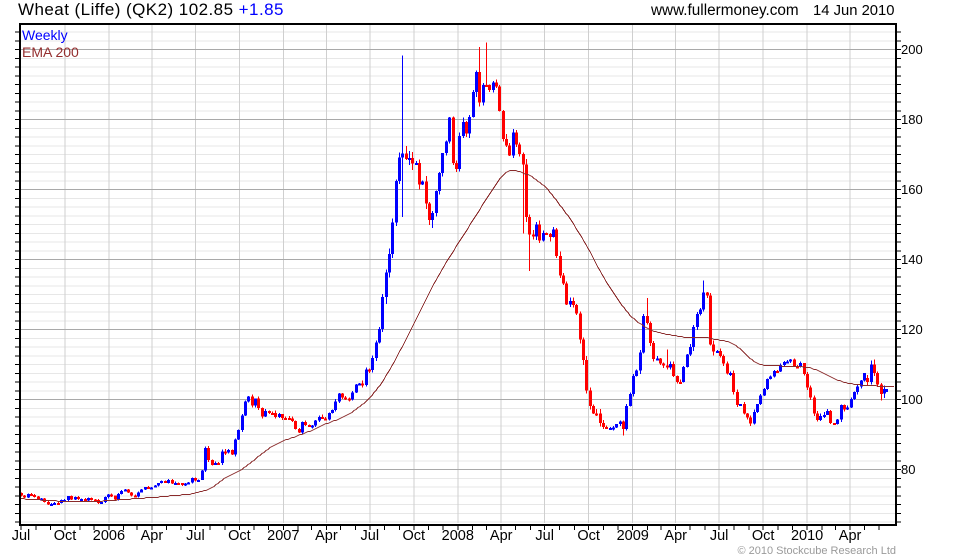 The height and width of the screenshot is (560, 980). I want to click on svg-text: 2008, so click(458, 536).